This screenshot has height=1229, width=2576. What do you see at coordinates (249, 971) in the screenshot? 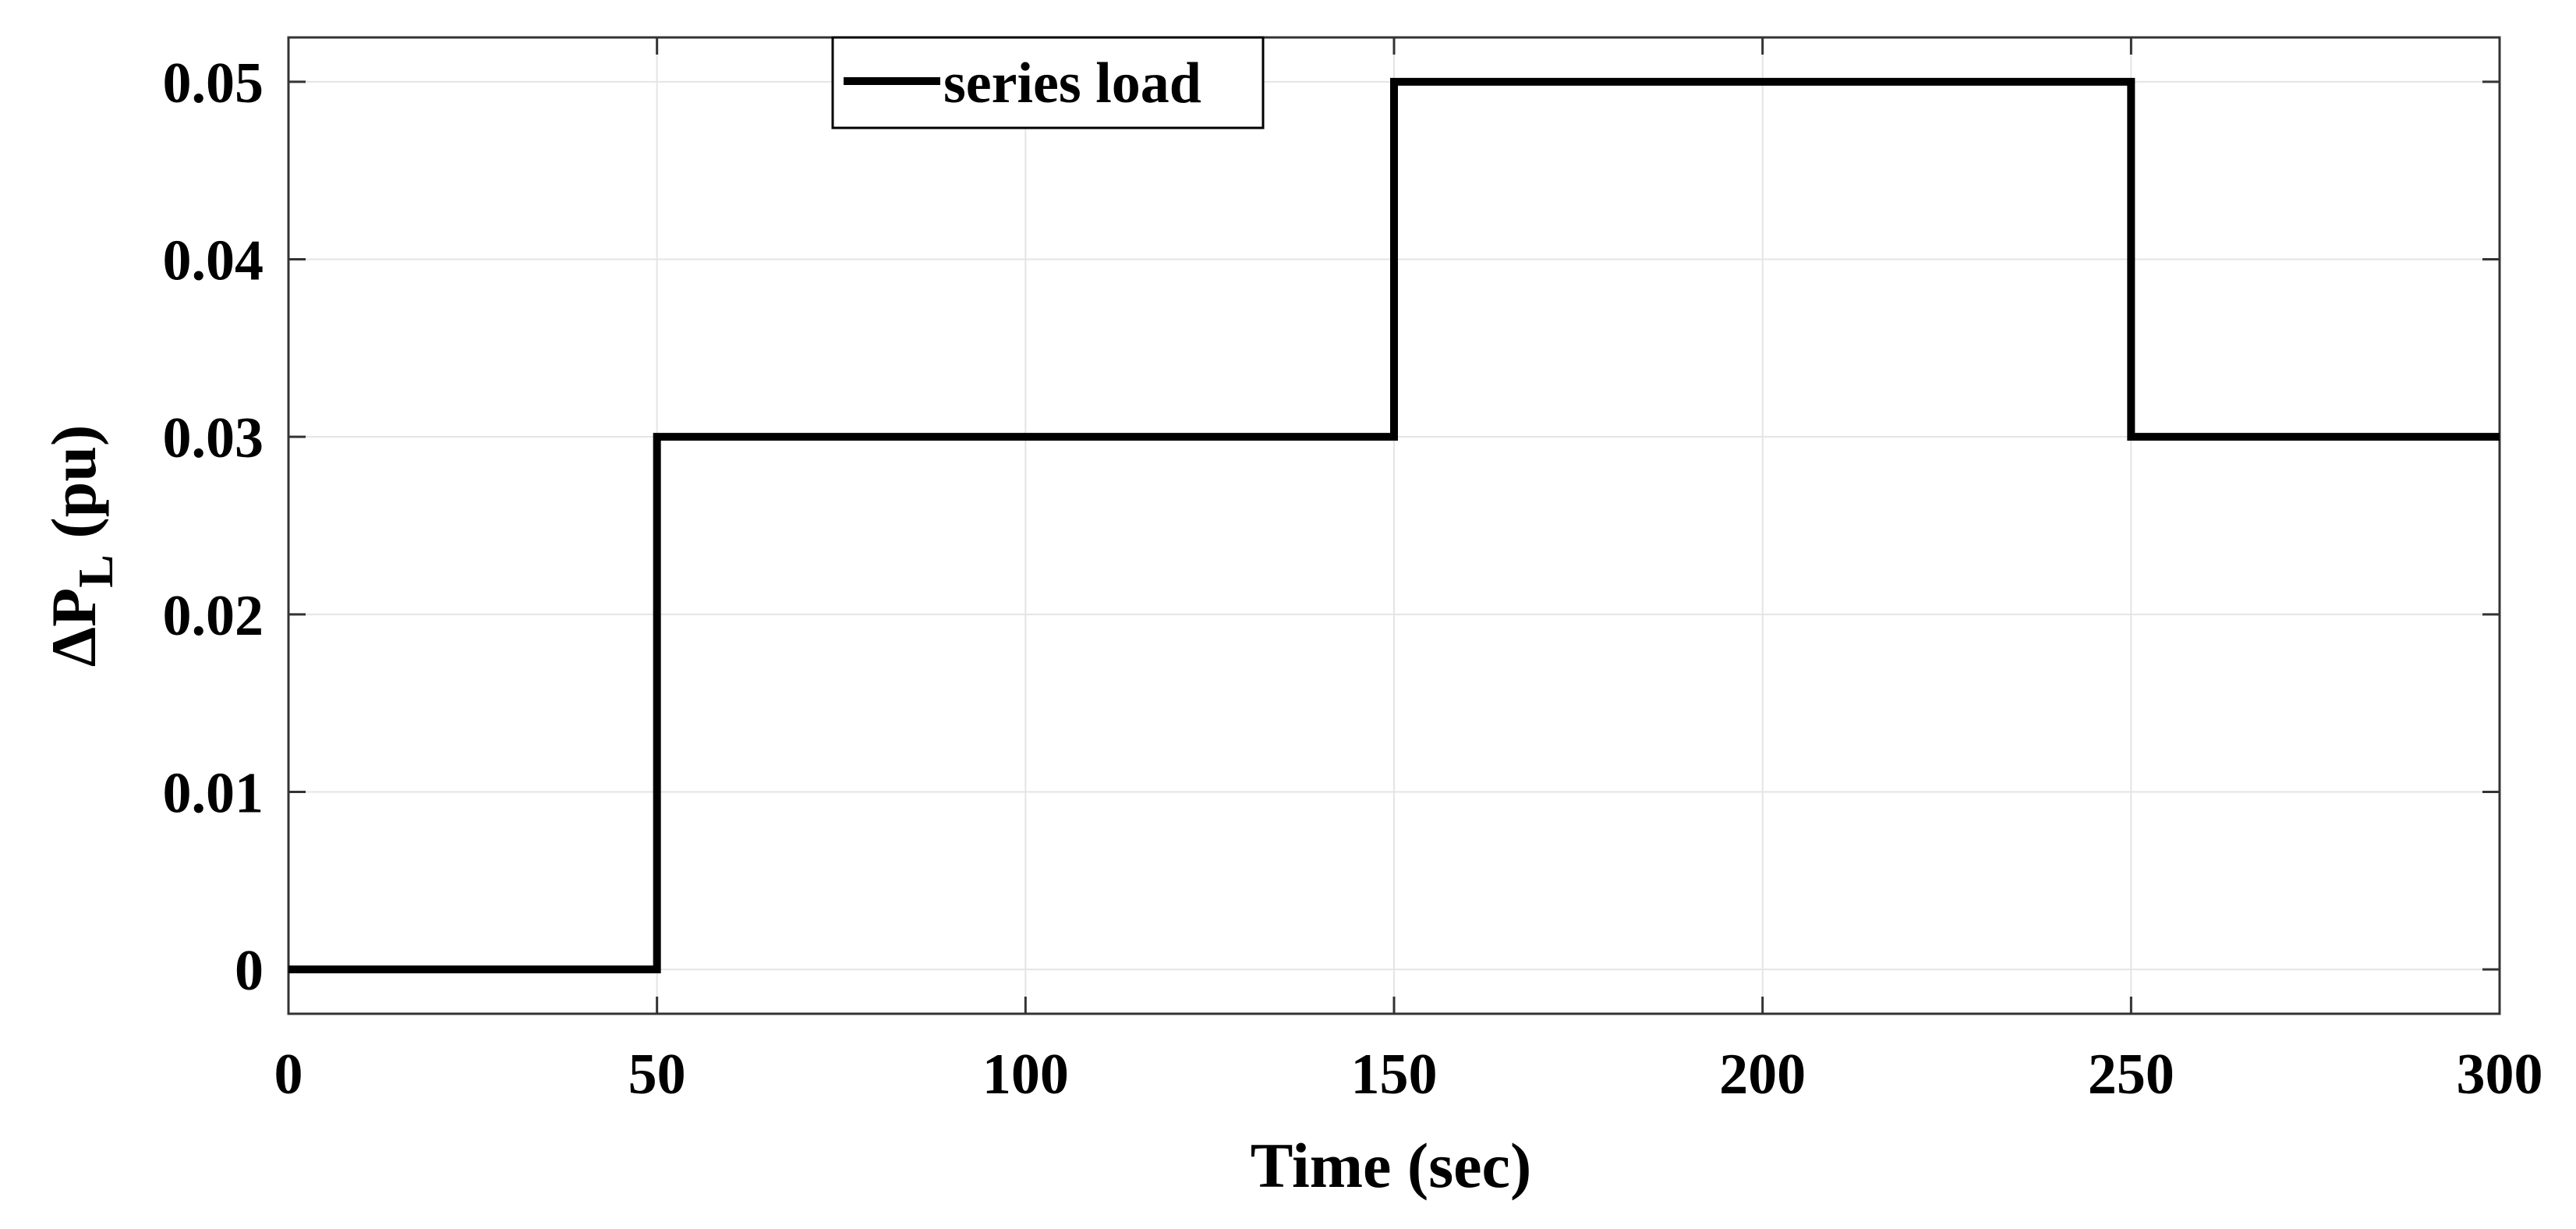
I see `y-tick-label: 0` at bounding box center [249, 971].